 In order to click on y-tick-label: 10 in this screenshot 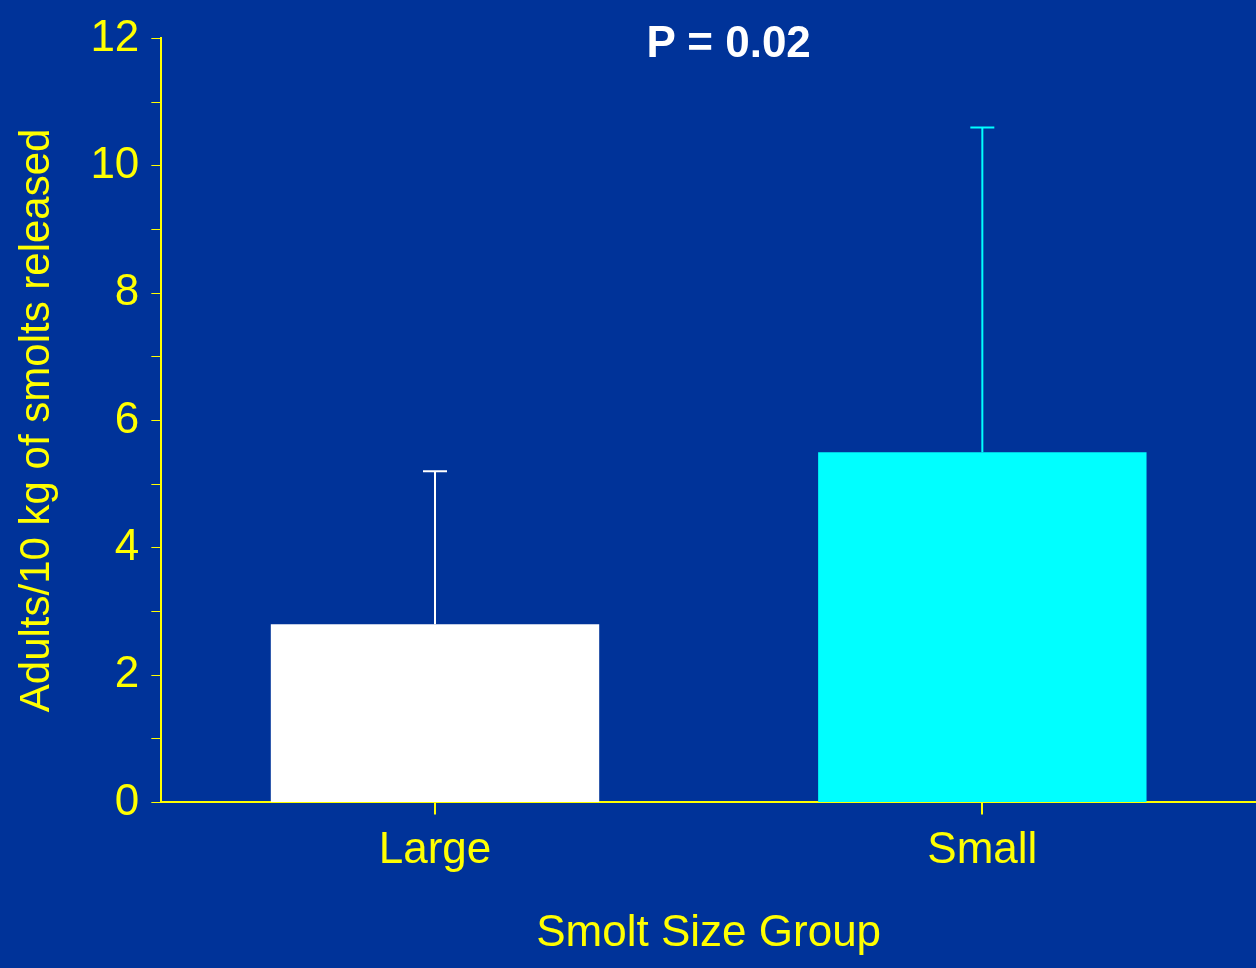, I will do `click(115, 162)`.